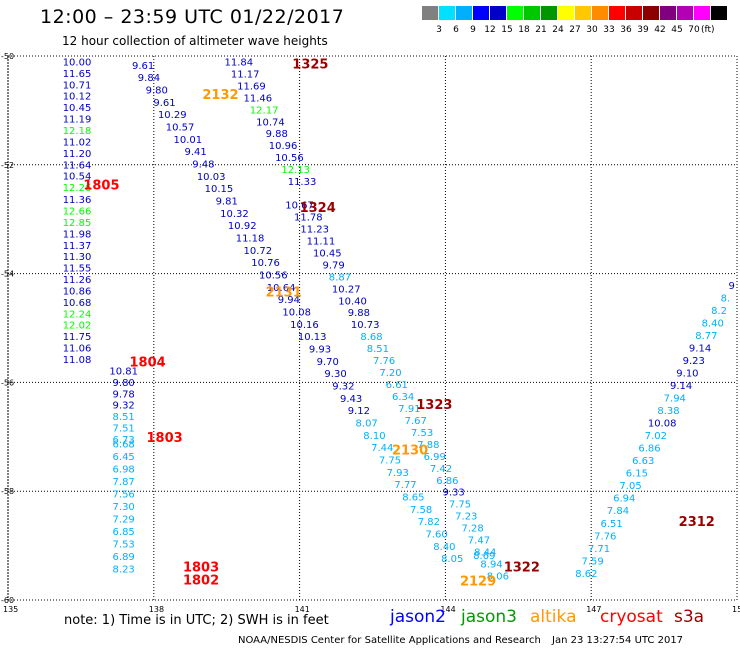  Describe the element at coordinates (541, 30) in the screenshot. I see `legend-label: 21` at that location.